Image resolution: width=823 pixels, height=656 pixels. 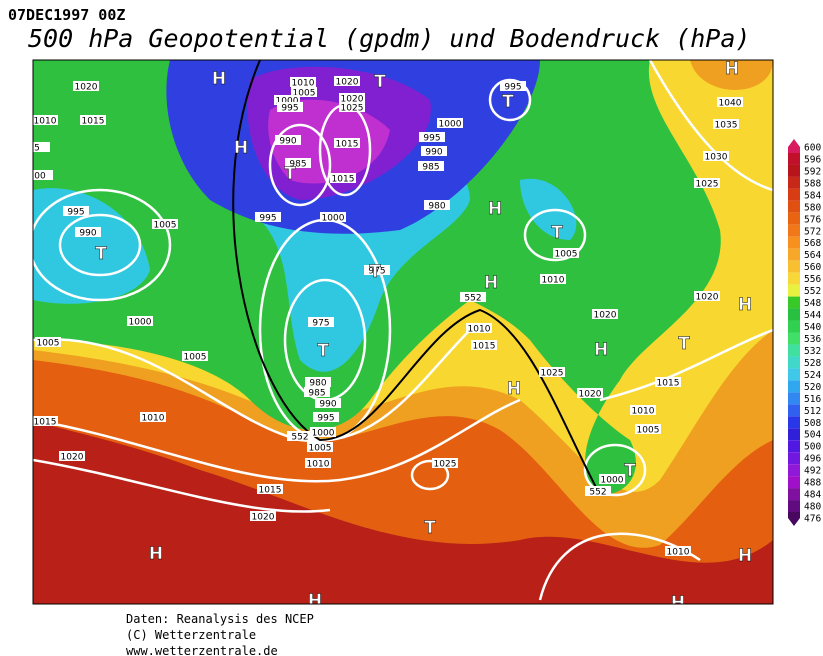 What do you see at coordinates (812, 255) in the screenshot?
I see `colorbar-tick-label: 564` at bounding box center [812, 255].